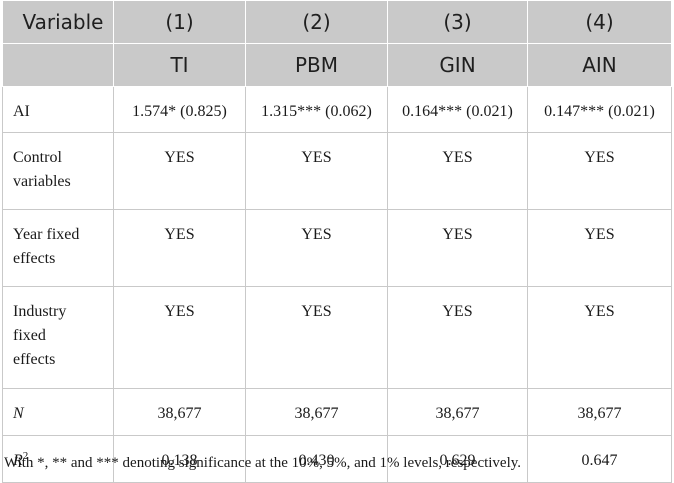 The height and width of the screenshot is (483, 674). I want to click on table-cell: 0.138, so click(179, 459).